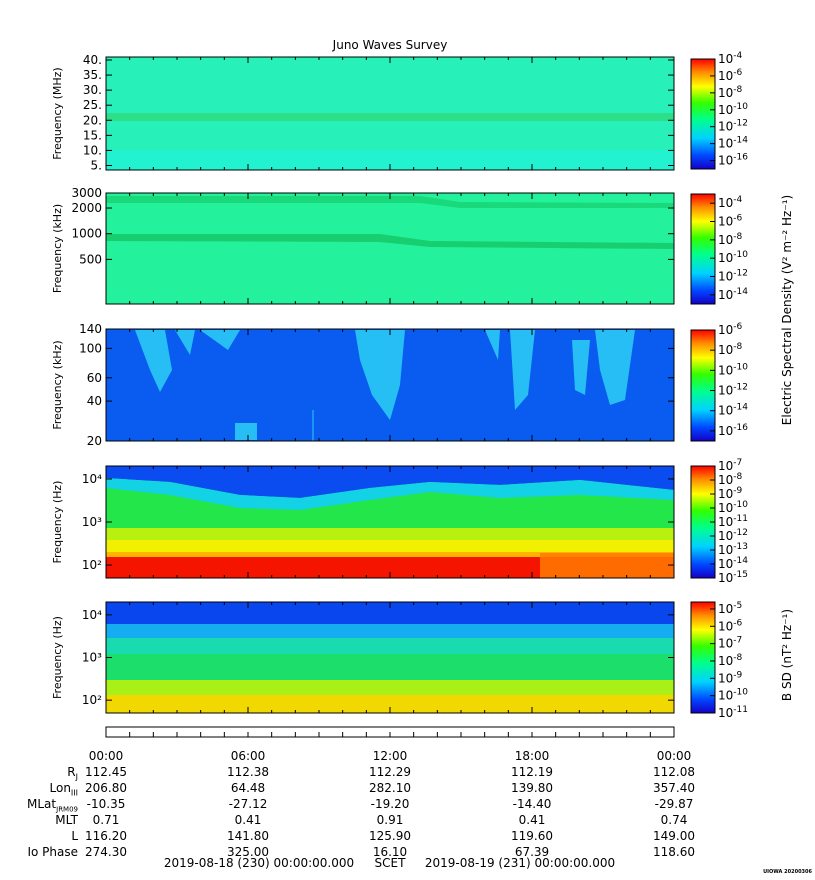 This screenshot has height=880, width=815. What do you see at coordinates (532, 788) in the screenshot?
I see `ephemeris-value: 139.80` at bounding box center [532, 788].